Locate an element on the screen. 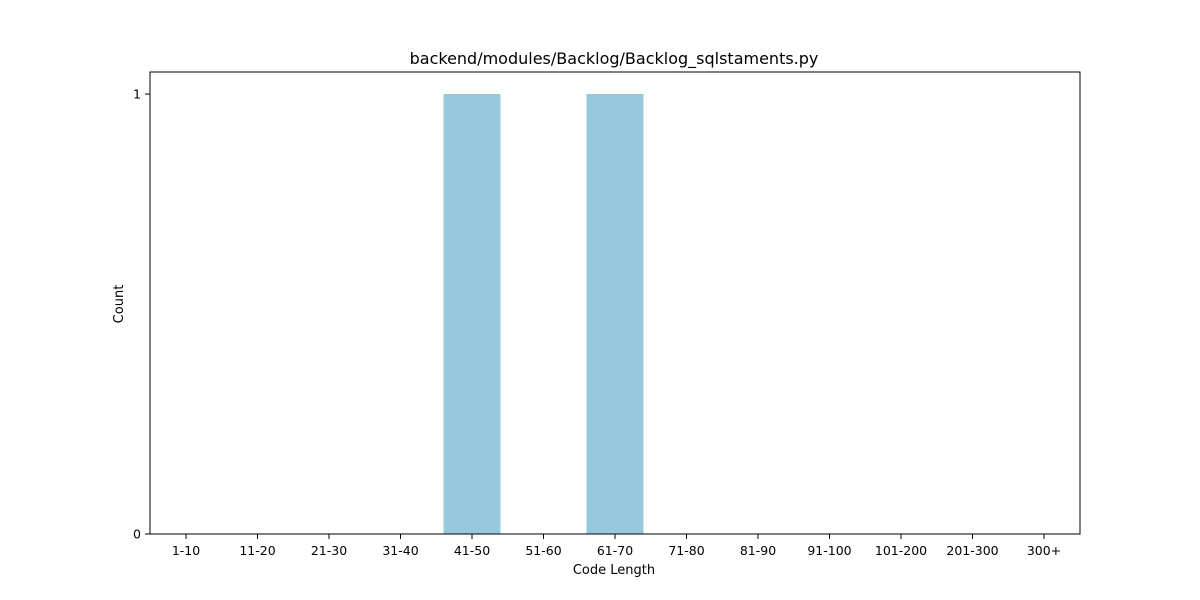 This screenshot has width=1200, height=600. x-tick-label: 51-60 is located at coordinates (543, 550).